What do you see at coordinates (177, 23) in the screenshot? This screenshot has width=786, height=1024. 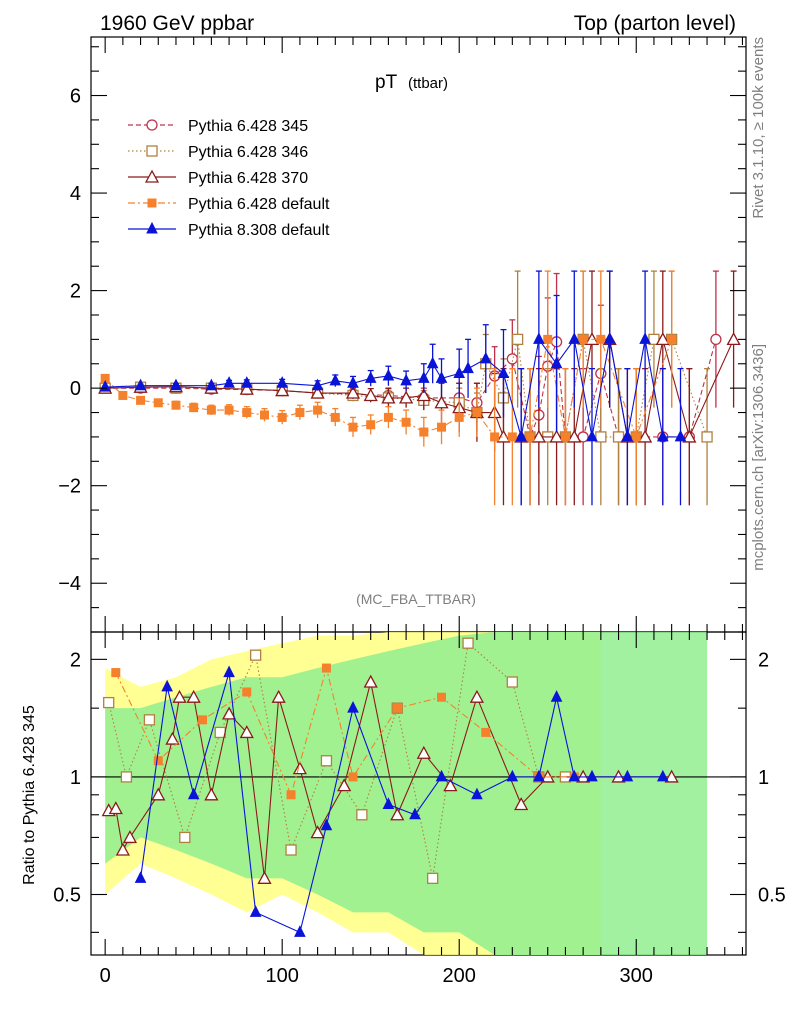 I see `header-left-label: 1960 GeV ppbar` at bounding box center [177, 23].